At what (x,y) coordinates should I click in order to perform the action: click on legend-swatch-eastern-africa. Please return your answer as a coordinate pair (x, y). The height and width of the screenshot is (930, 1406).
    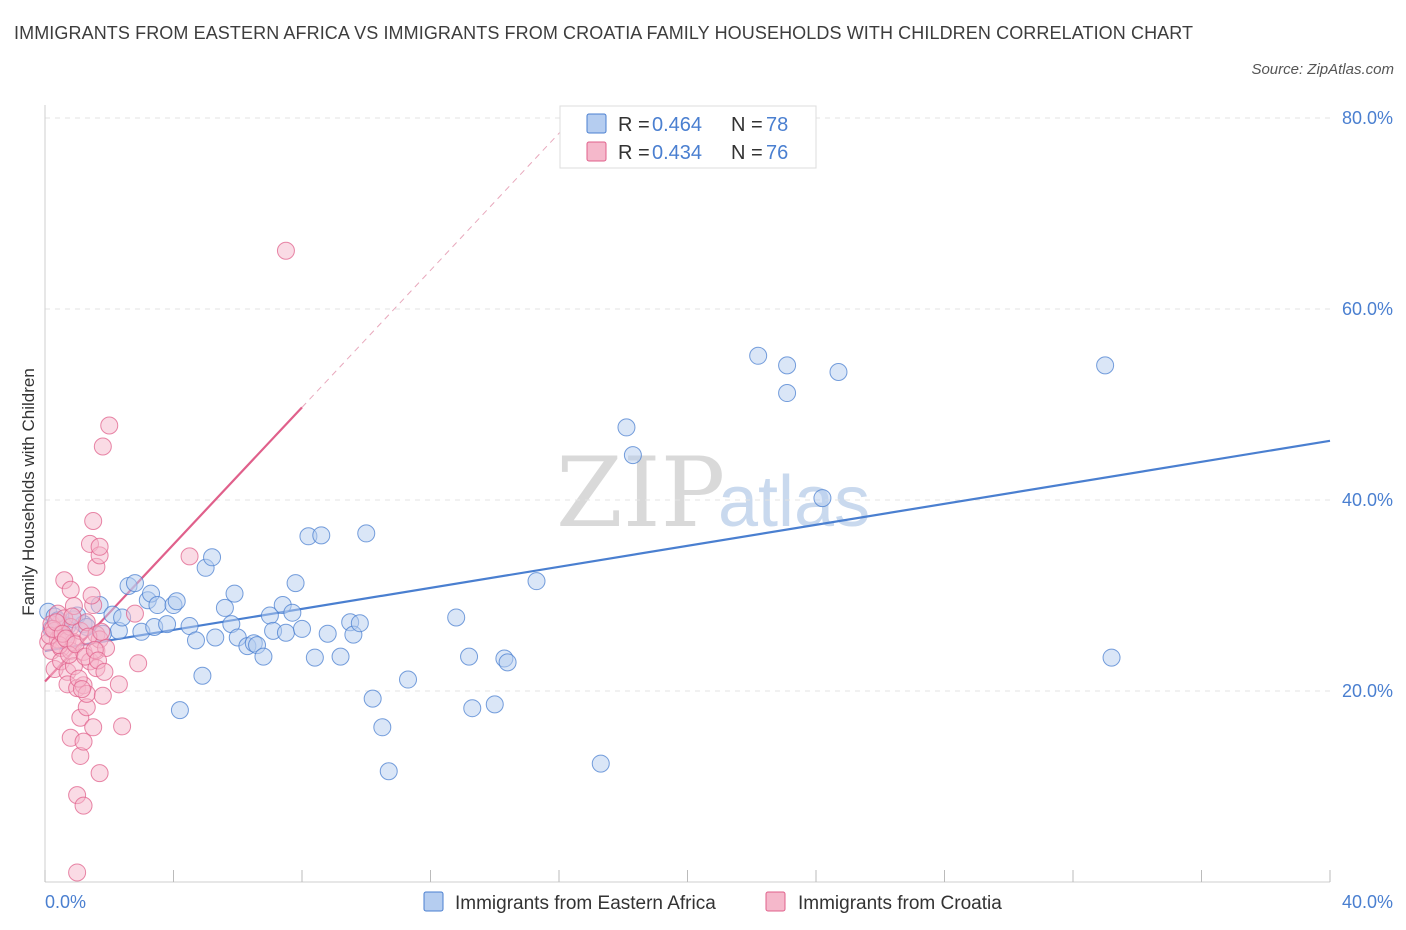
    Looking at the image, I should click on (433, 901).